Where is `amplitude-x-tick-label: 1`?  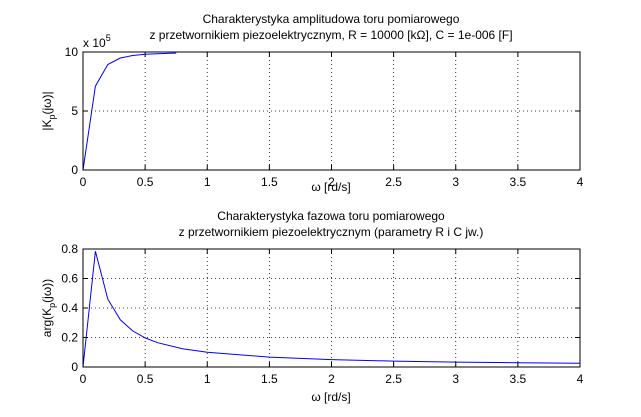
amplitude-x-tick-label: 1 is located at coordinates (207, 182).